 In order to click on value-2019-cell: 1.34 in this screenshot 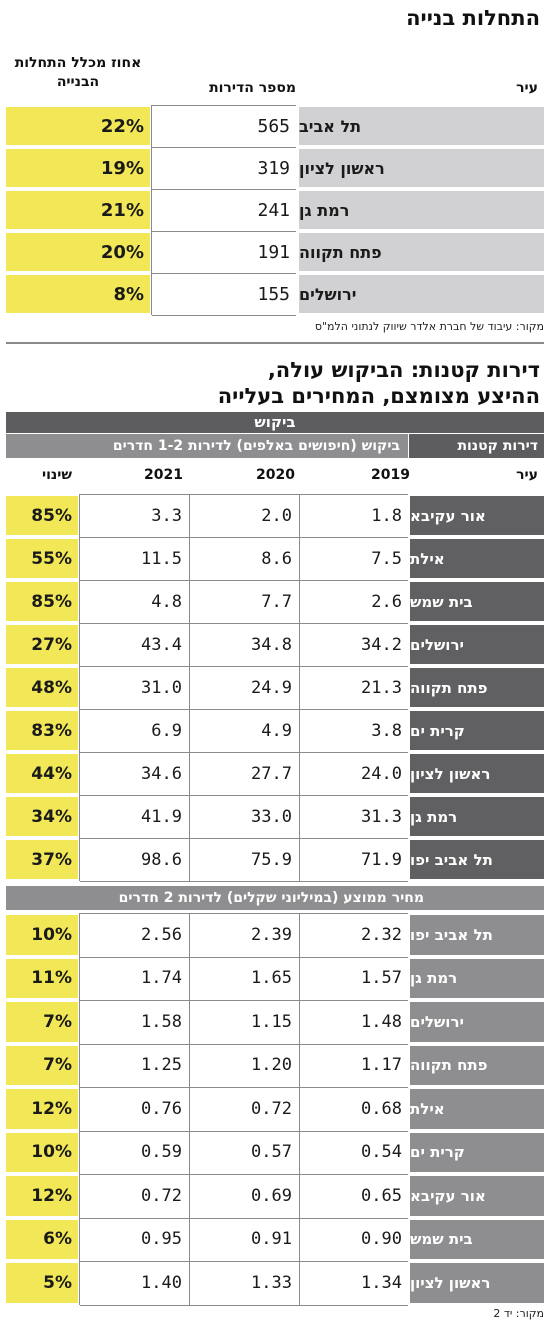, I will do `click(381, 1282)`.